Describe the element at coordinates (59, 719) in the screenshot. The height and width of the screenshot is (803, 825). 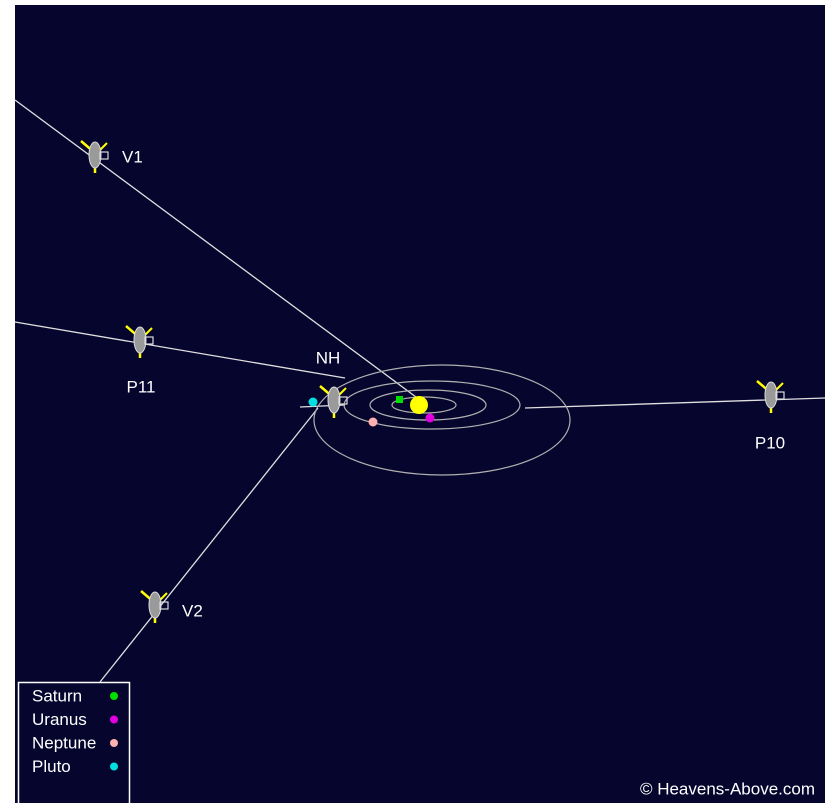
I see `legend-label: Uranus` at that location.